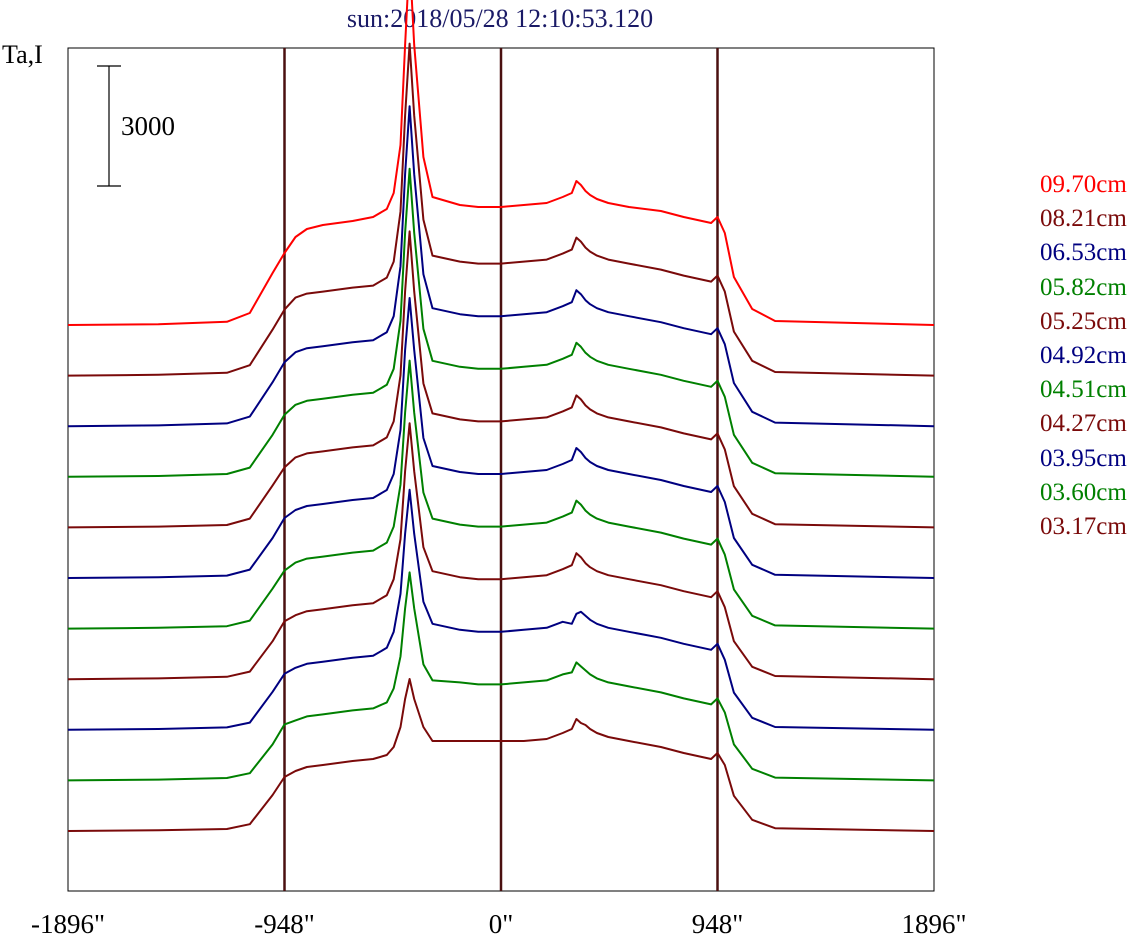 The width and height of the screenshot is (1147, 941). Describe the element at coordinates (148, 126) in the screenshot. I see `scale-bar-label: 3000` at that location.